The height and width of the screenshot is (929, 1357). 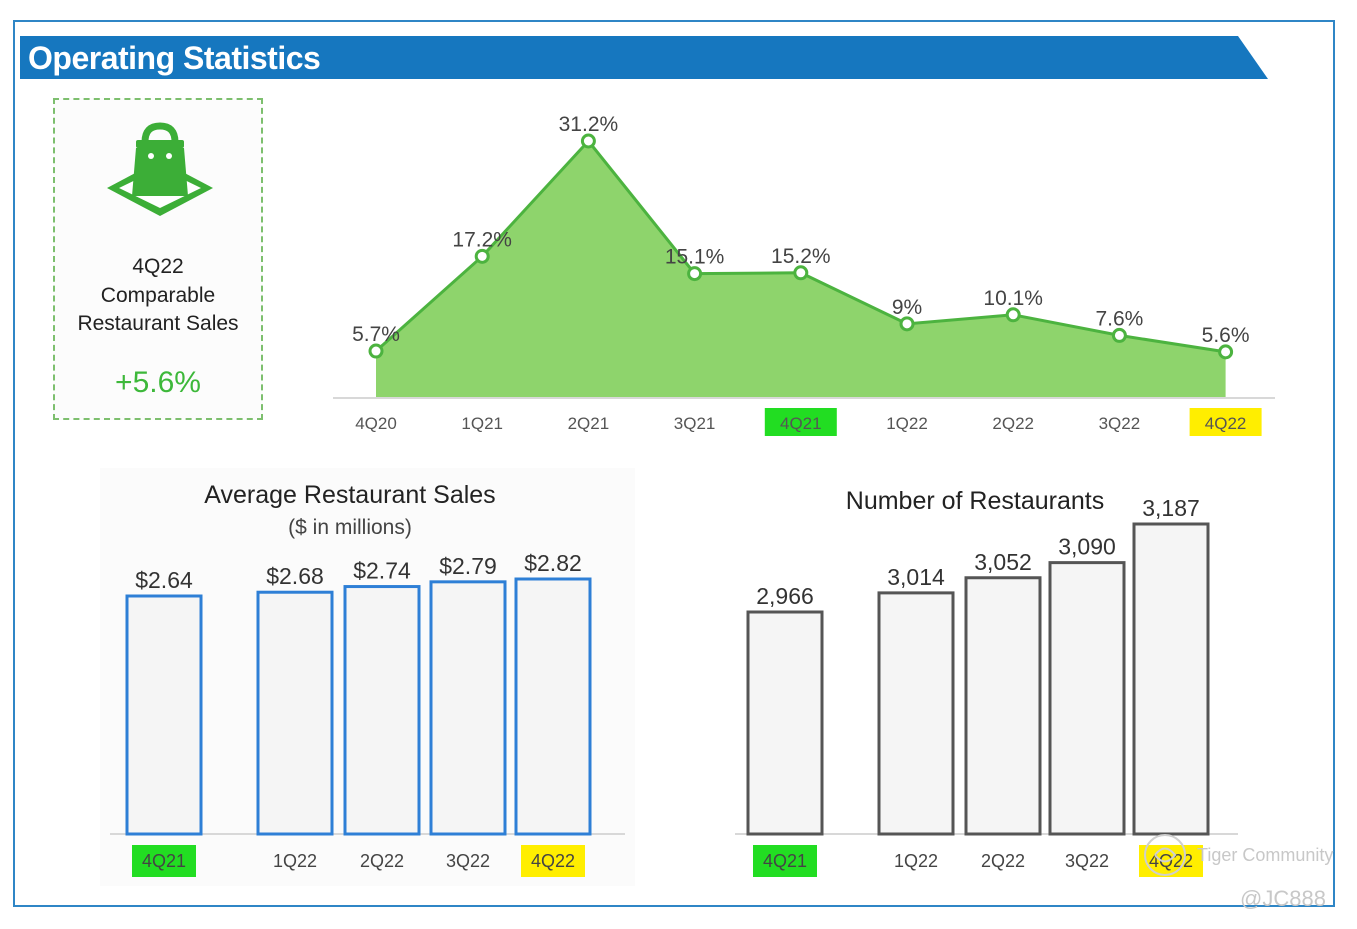 What do you see at coordinates (295, 576) in the screenshot?
I see `avg-sales-value-label: $2.68` at bounding box center [295, 576].